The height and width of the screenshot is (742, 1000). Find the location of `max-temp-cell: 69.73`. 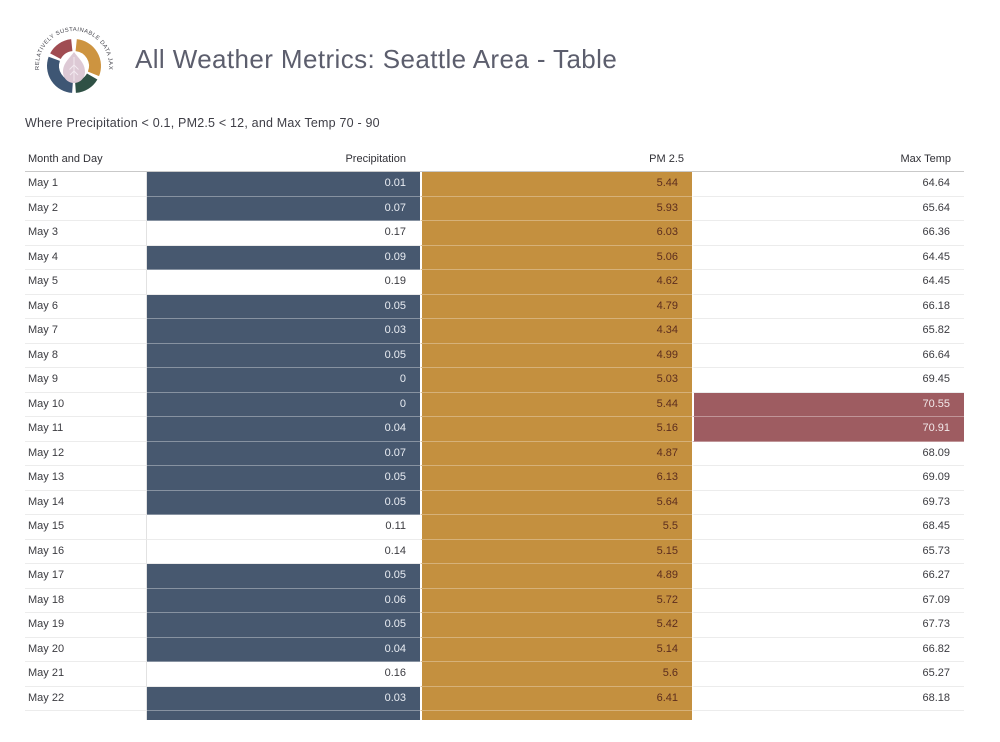

max-temp-cell: 69.73 is located at coordinates (828, 502).